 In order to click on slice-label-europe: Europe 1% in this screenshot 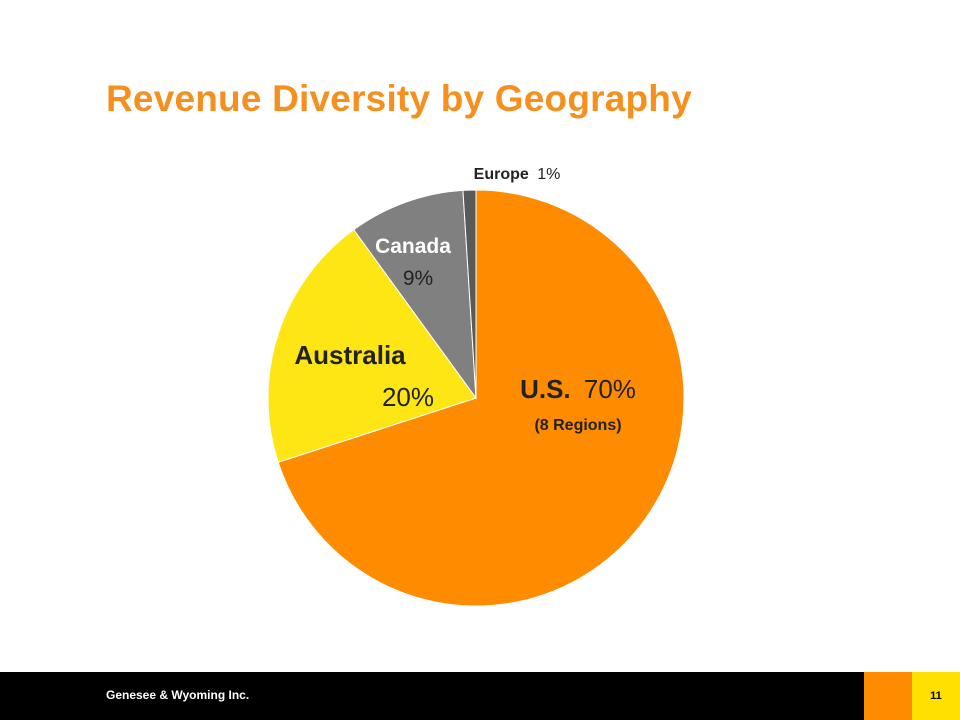, I will do `click(517, 174)`.